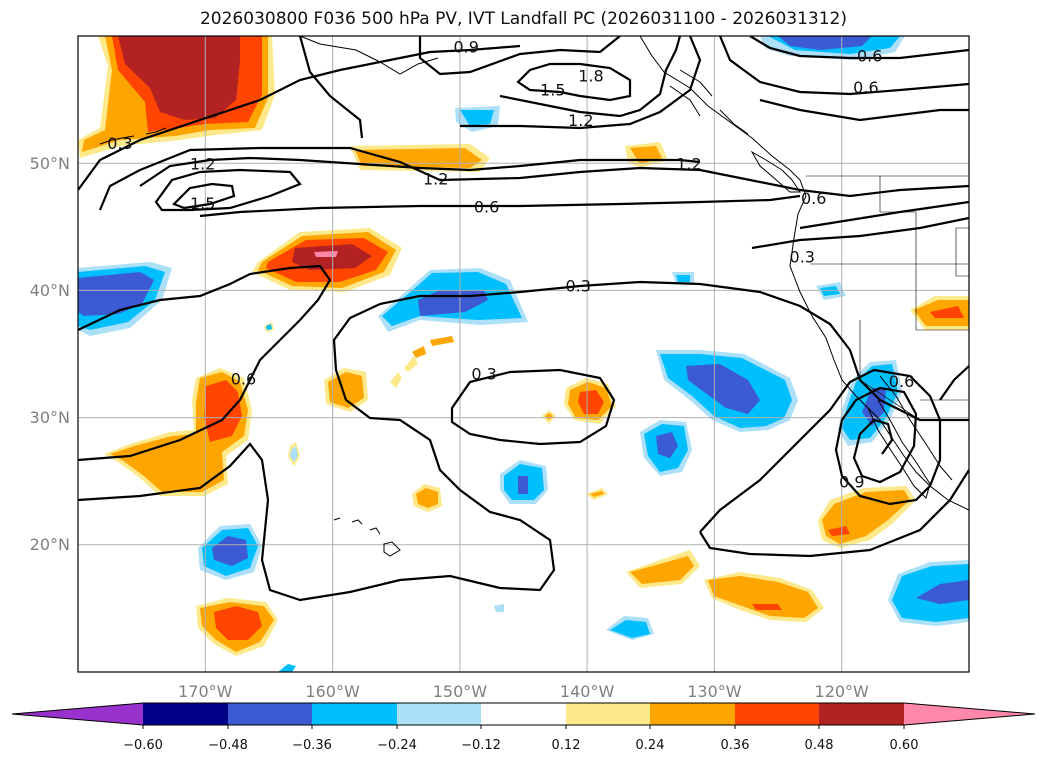  Describe the element at coordinates (397, 745) in the screenshot. I see `colorbar-tick-label: −0.24` at that location.